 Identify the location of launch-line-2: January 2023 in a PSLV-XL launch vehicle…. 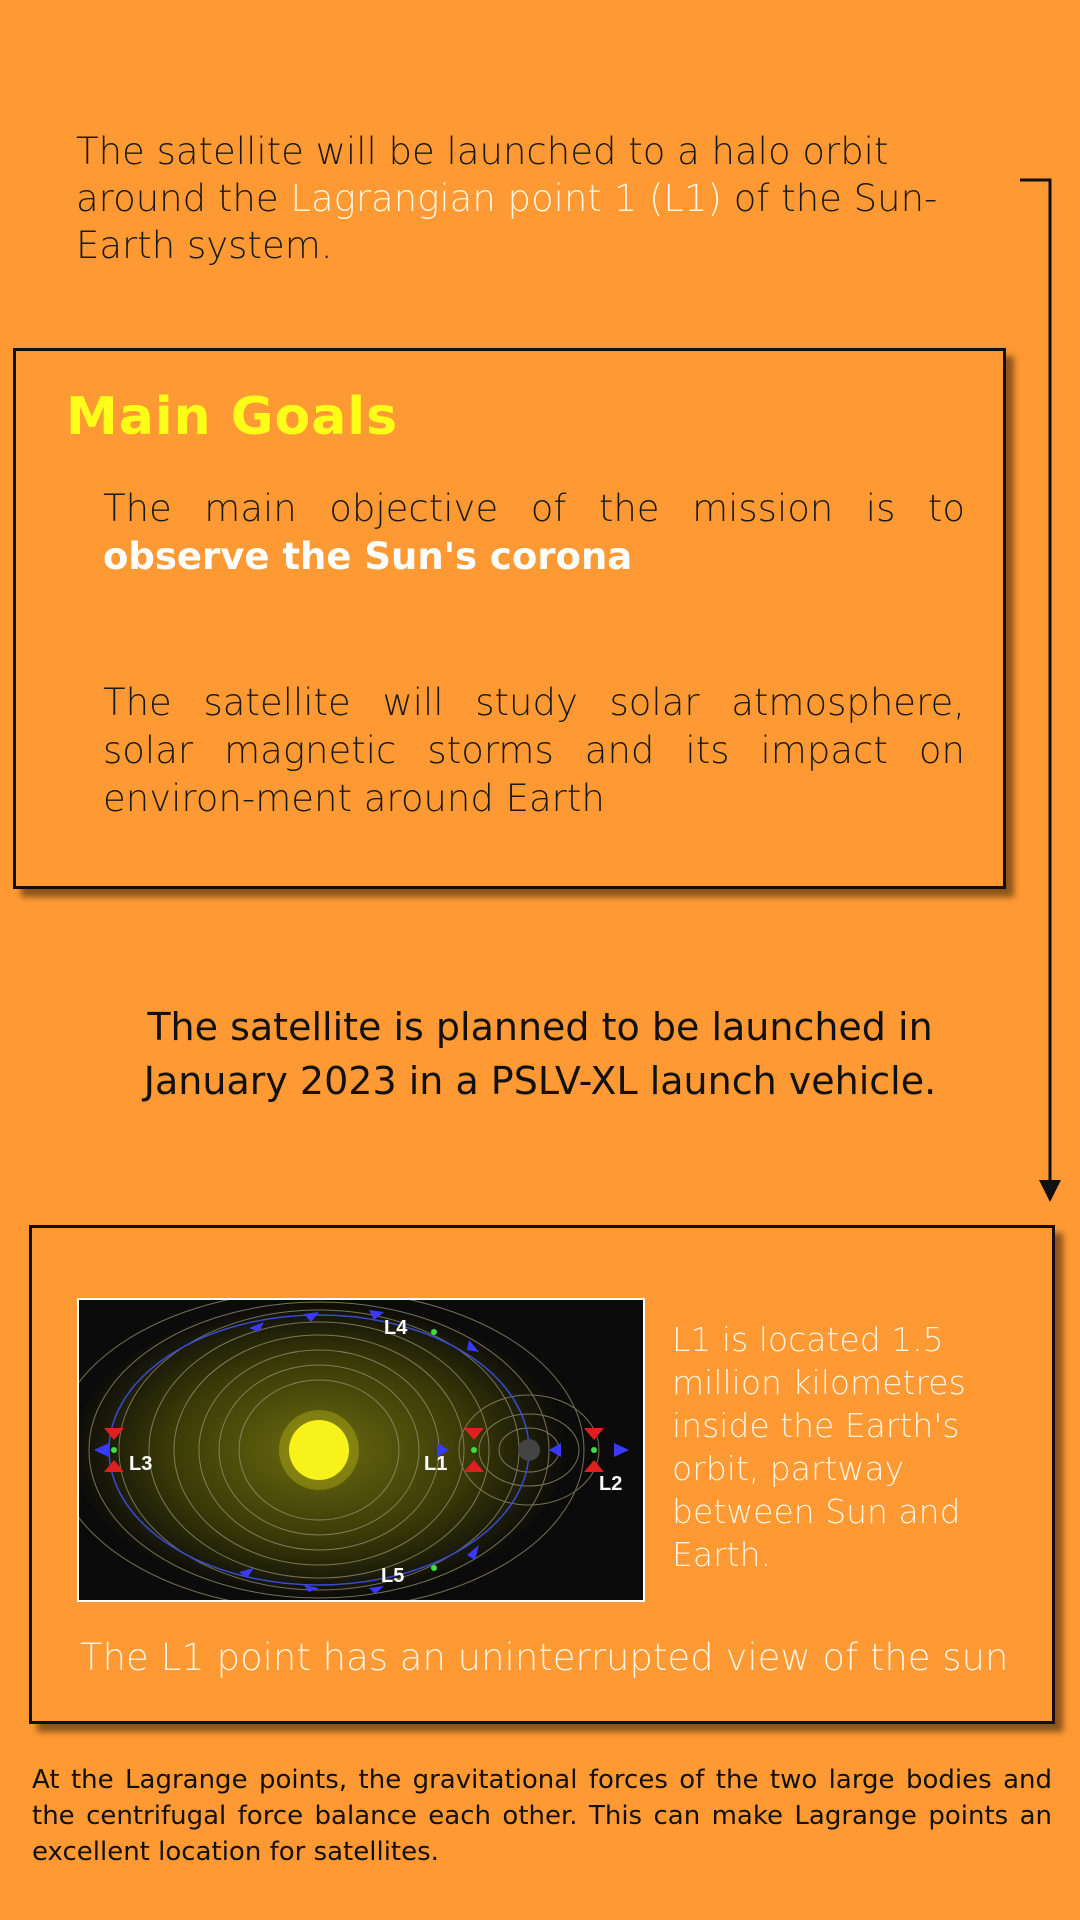
(540, 1081).